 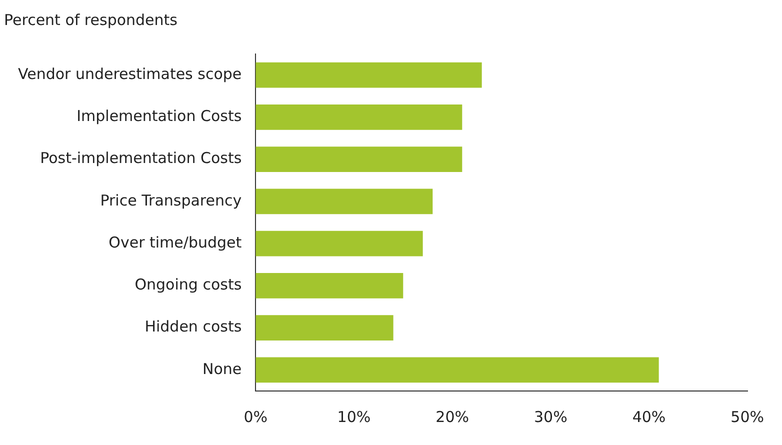 I want to click on x-tick-label: 40%, so click(x=649, y=417).